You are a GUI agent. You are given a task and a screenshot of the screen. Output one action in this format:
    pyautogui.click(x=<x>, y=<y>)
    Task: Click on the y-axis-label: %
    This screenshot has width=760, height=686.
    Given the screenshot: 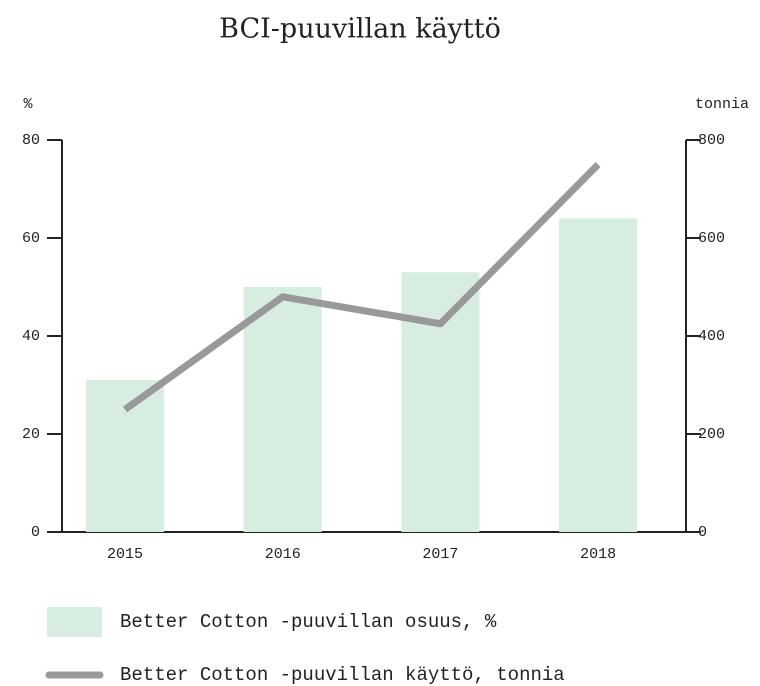 What is the action you would take?
    pyautogui.click(x=28, y=104)
    